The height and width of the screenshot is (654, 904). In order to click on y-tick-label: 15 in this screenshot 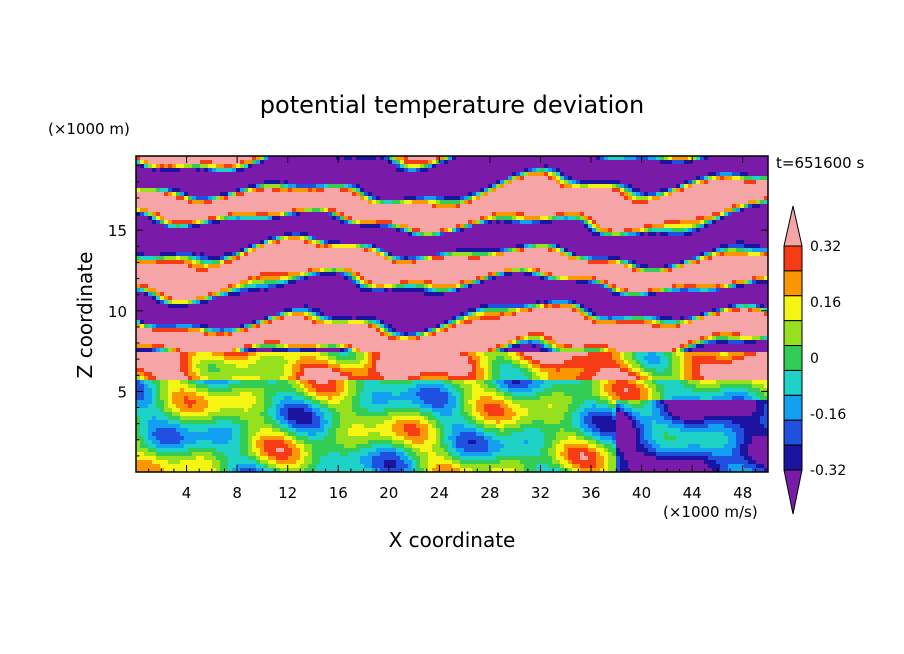, I will do `click(117, 231)`.